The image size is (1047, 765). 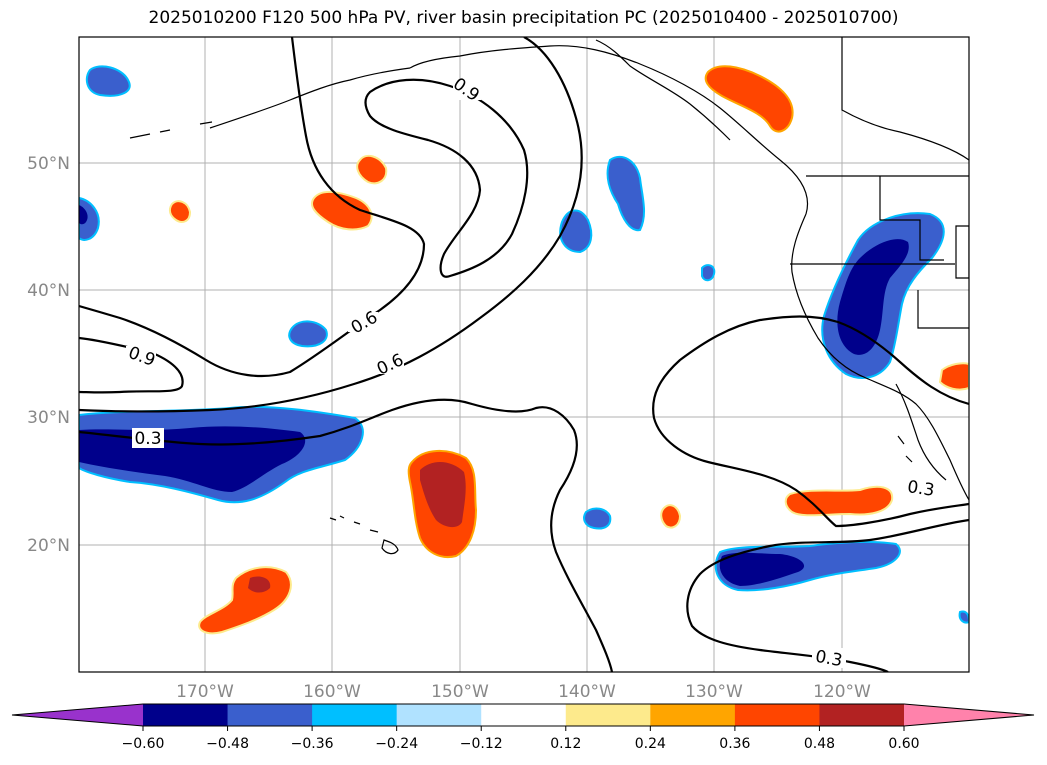 What do you see at coordinates (332, 692) in the screenshot?
I see `lon-label-160w: 160°W` at bounding box center [332, 692].